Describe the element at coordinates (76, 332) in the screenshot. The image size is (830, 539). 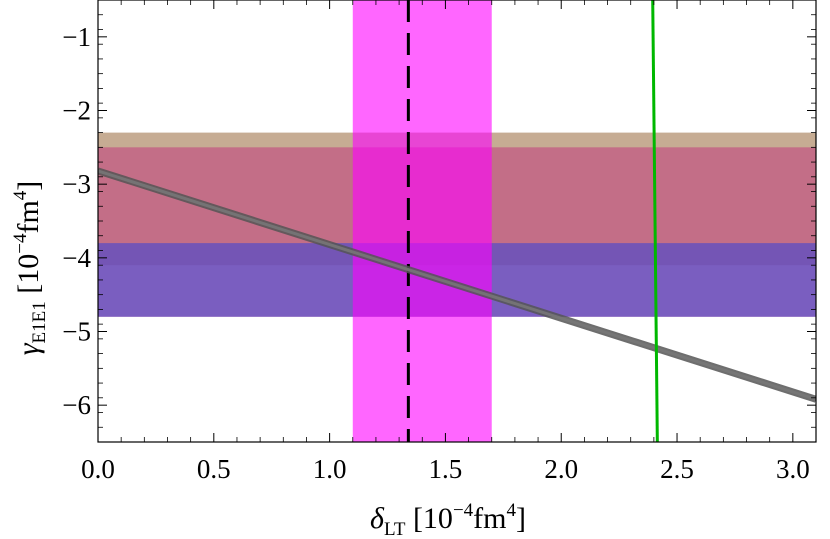
I see `y-tick-label: −5` at that location.